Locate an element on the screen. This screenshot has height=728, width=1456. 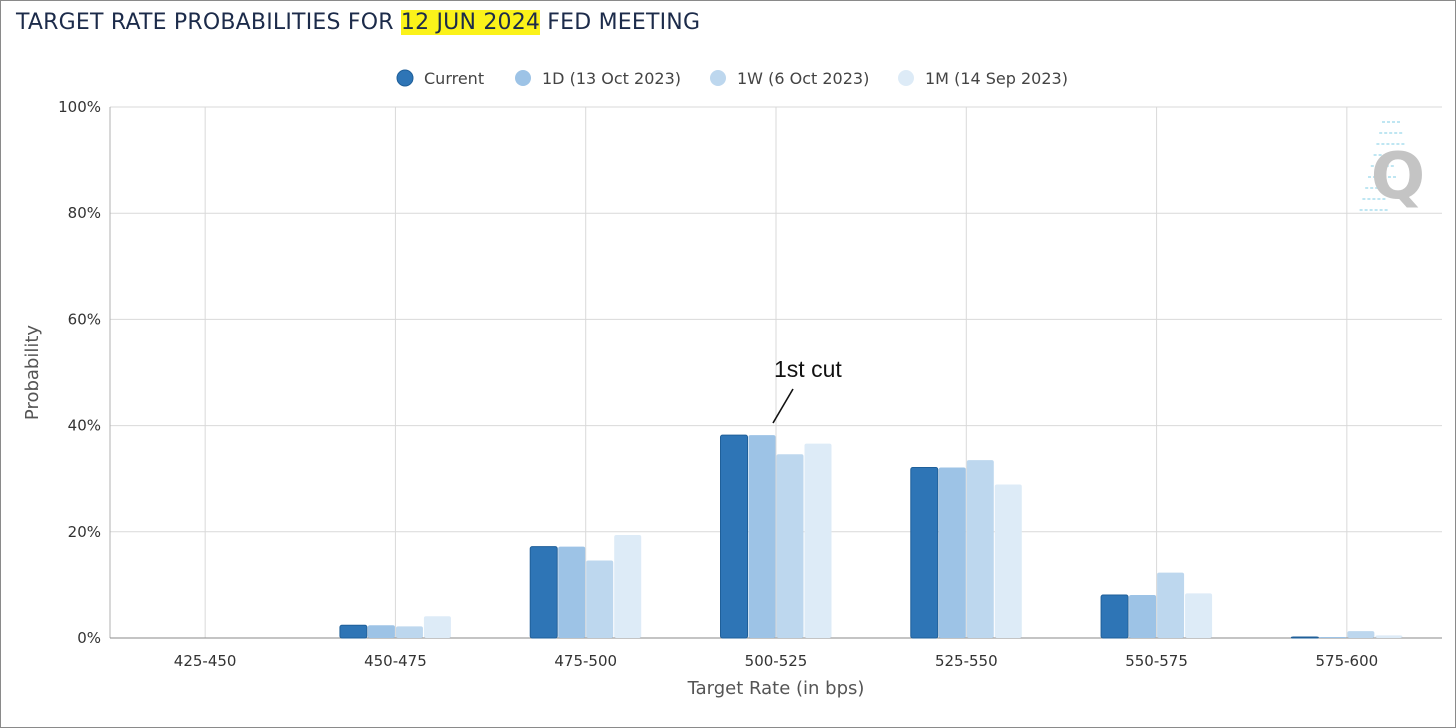
annotation-label: 1st cut is located at coordinates (808, 369).